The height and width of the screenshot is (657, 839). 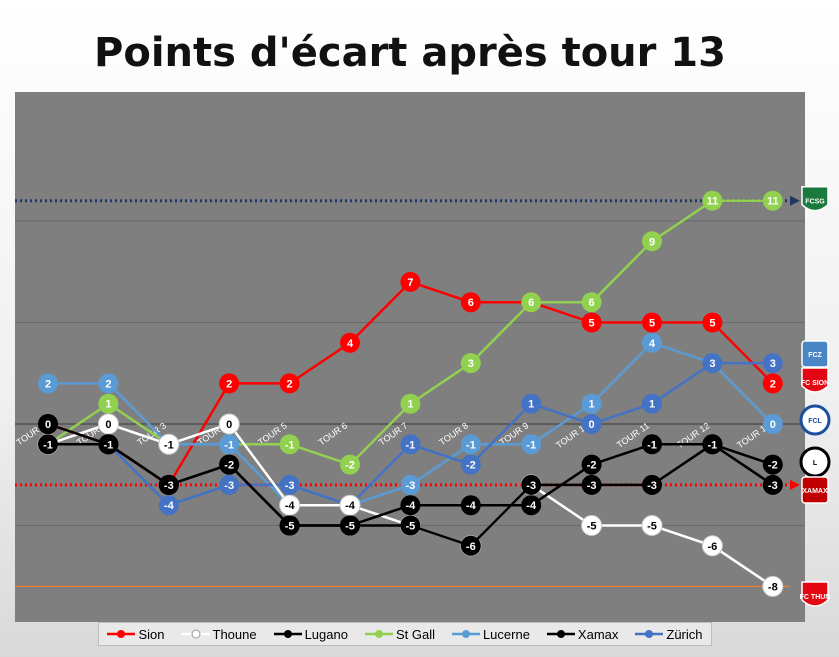 What do you see at coordinates (410, 405) in the screenshot?
I see `data-label: 1` at bounding box center [410, 405].